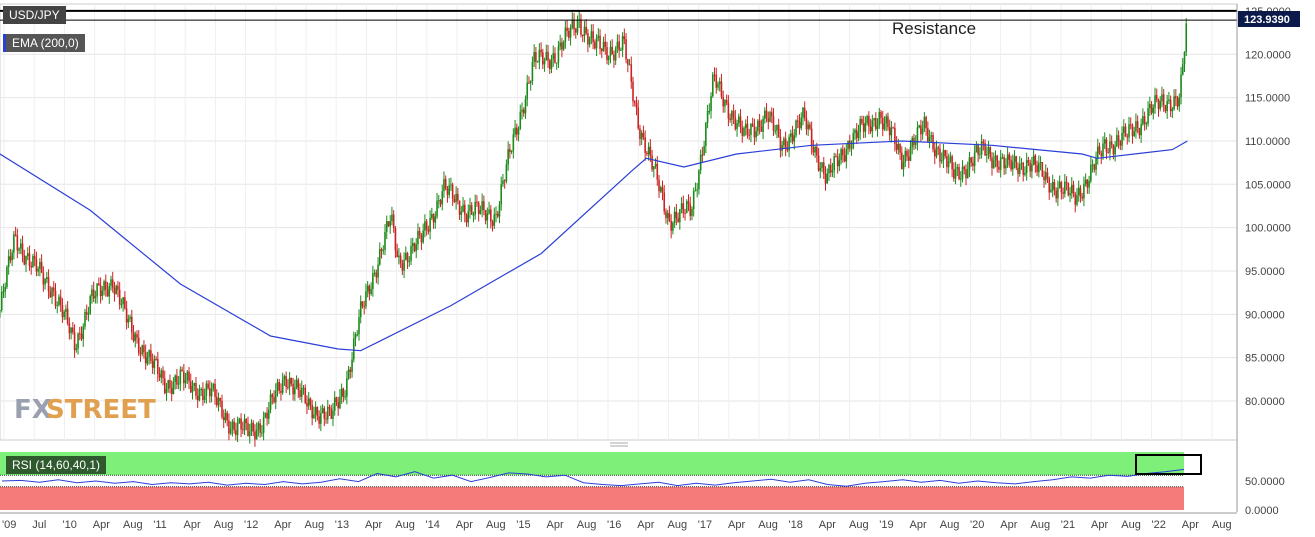 The image size is (1315, 537). What do you see at coordinates (44, 43) in the screenshot?
I see `ema-label: EMA (200,0)` at bounding box center [44, 43].